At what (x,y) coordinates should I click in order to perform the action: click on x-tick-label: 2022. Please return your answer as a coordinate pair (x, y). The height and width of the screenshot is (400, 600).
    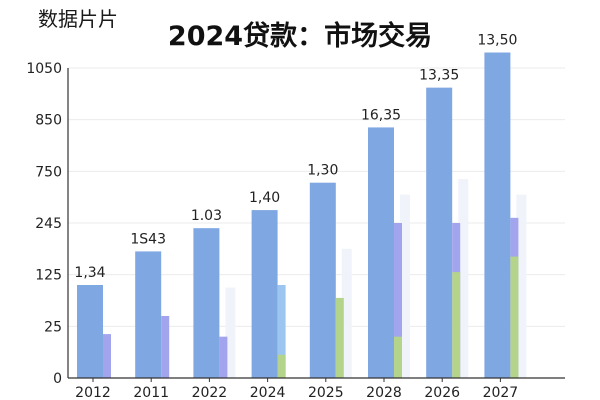
    Looking at the image, I should click on (210, 392).